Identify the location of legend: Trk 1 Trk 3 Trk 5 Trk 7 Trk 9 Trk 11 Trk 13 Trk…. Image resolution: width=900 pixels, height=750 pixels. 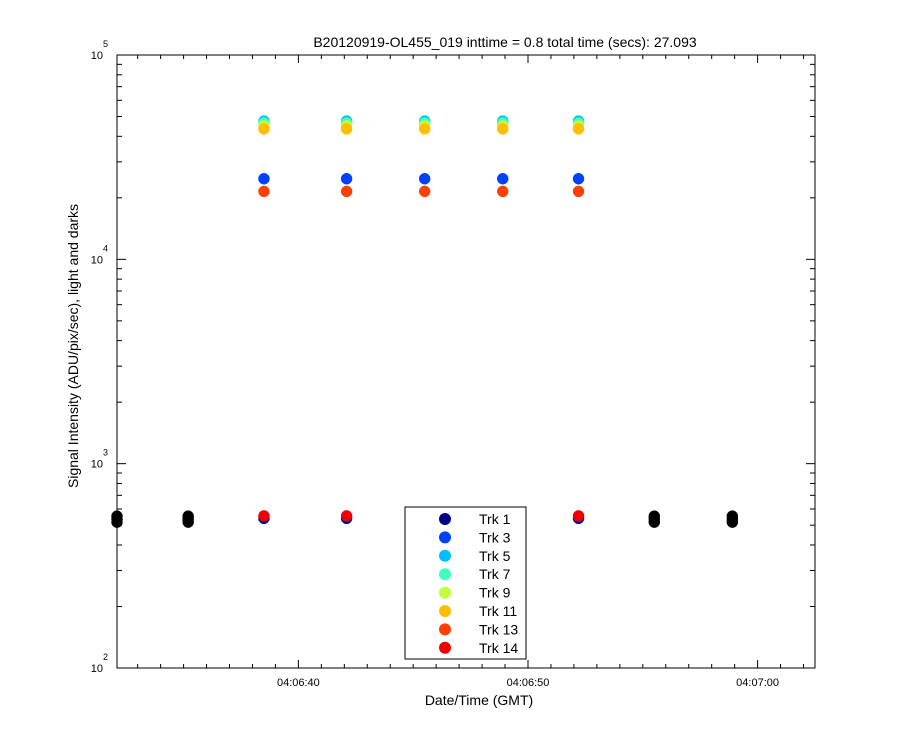
(465, 583).